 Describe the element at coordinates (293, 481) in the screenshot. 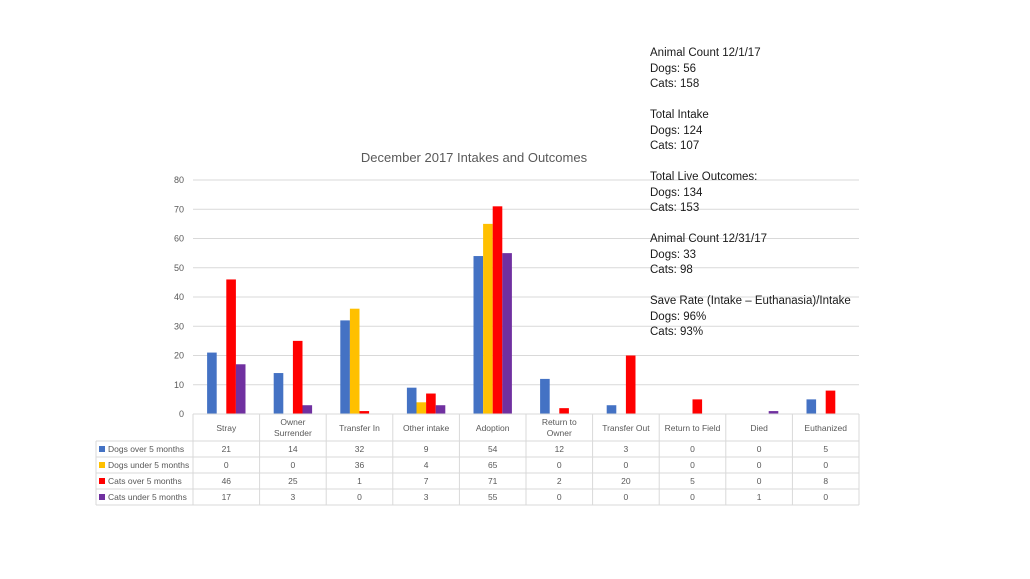

I see `data-label: 25` at that location.